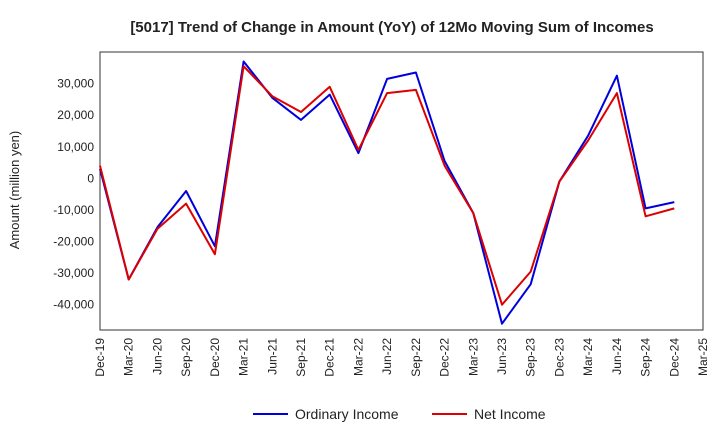  Describe the element at coordinates (399, 414) in the screenshot. I see `legend: Ordinary Income Net Income` at that location.